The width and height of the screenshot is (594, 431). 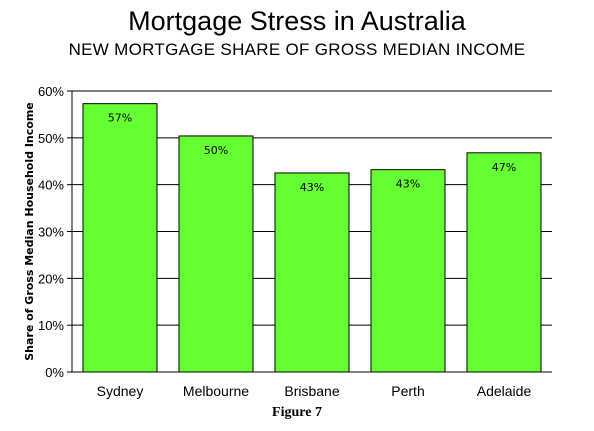 What do you see at coordinates (216, 391) in the screenshot?
I see `x-tick-label: Melbourne` at bounding box center [216, 391].